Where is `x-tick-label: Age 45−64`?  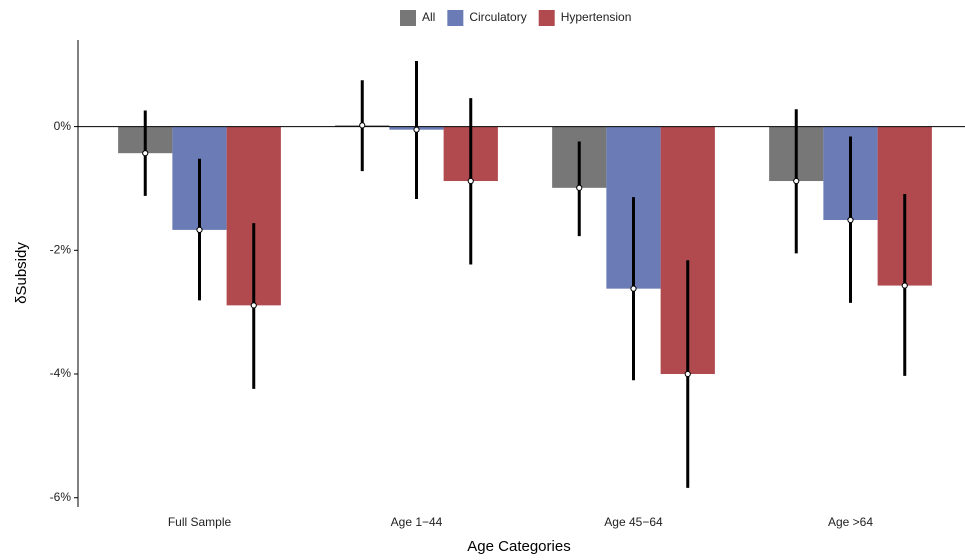
x-tick-label: Age 45−64 is located at coordinates (633, 522).